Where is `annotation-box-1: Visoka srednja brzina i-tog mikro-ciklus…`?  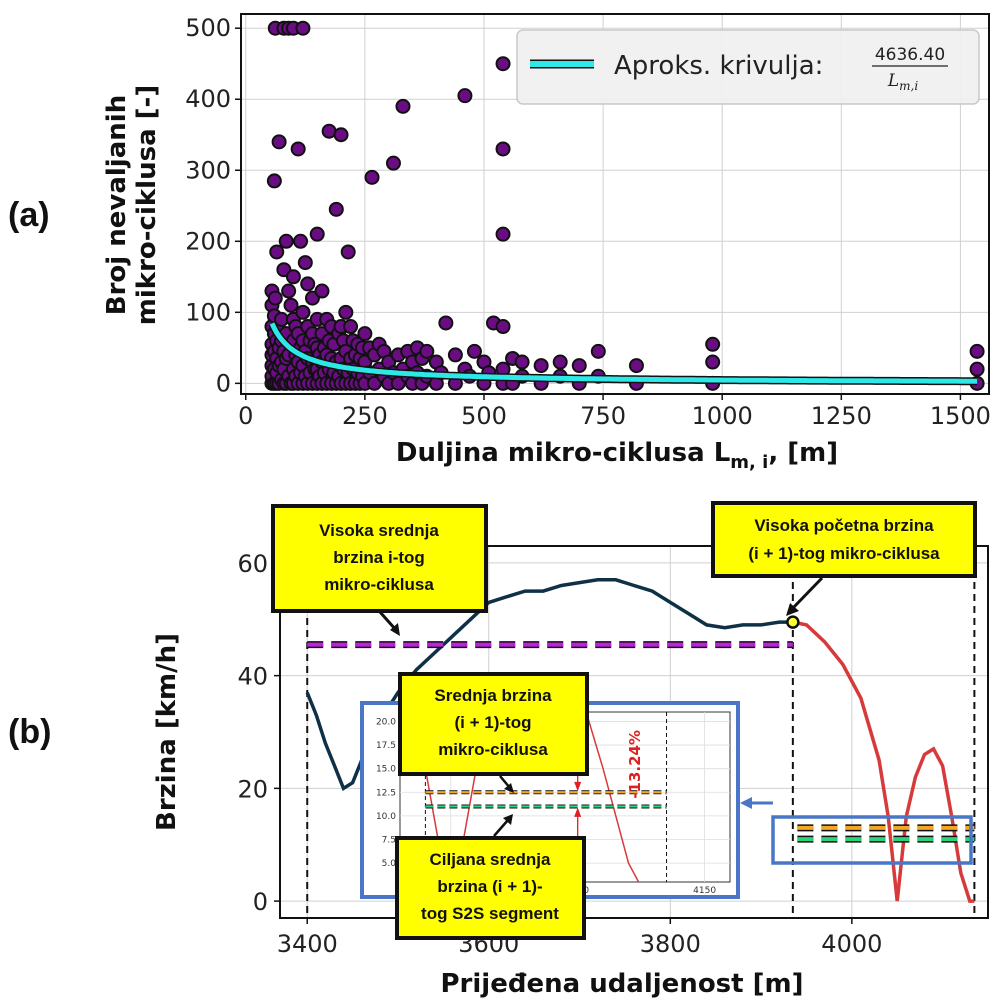 annotation-box-1: Visoka srednja brzina i-tog mikro-ciklus… is located at coordinates (379, 558).